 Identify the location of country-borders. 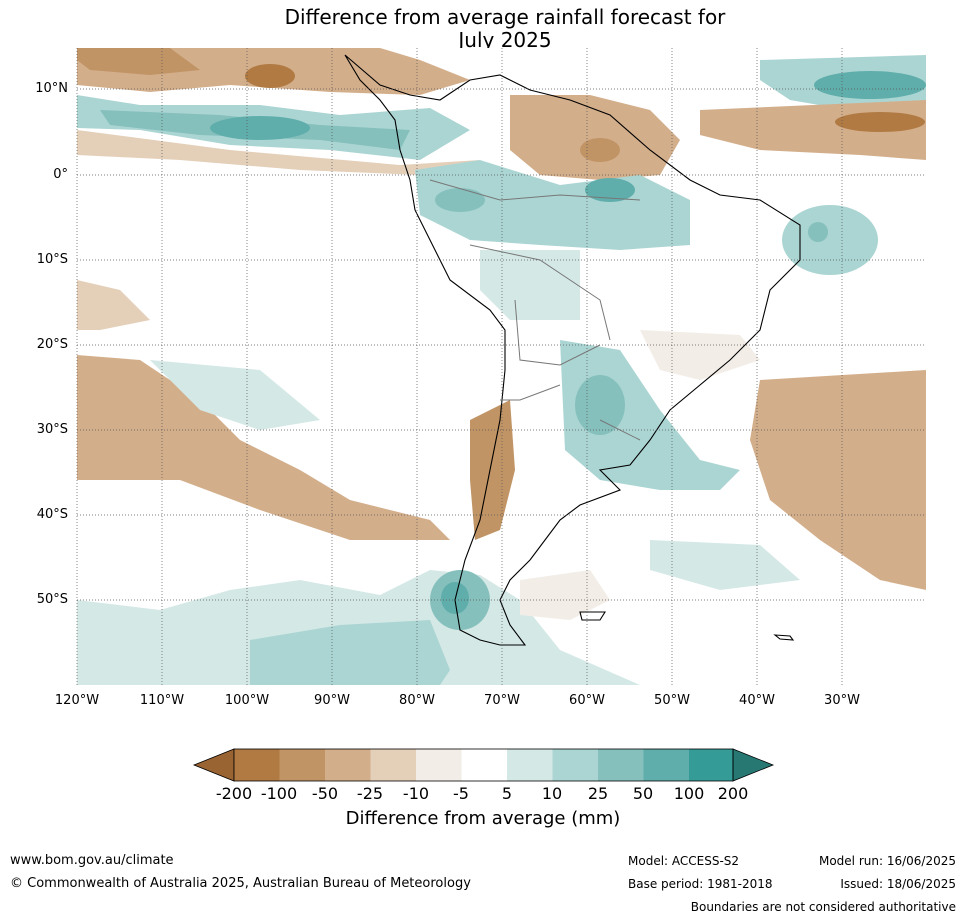
(535, 310).